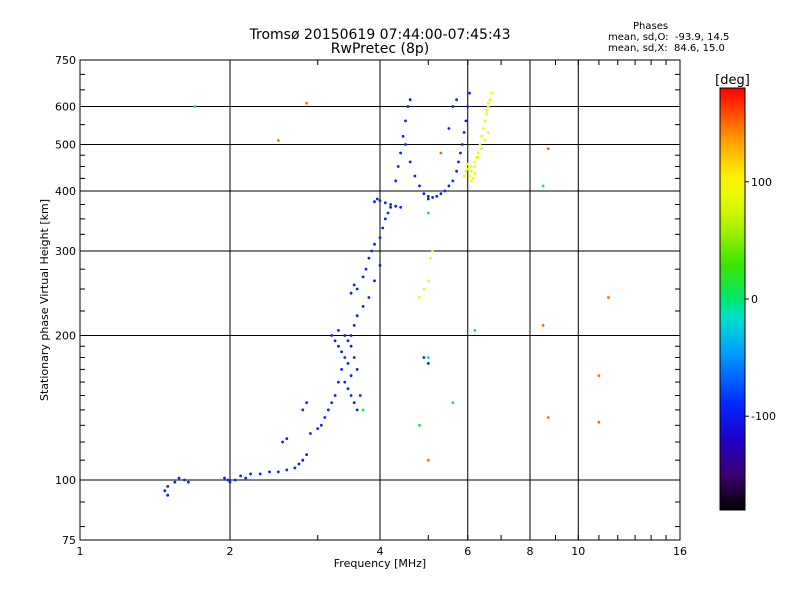 The image size is (800, 600). Describe the element at coordinates (467, 551) in the screenshot. I see `x-tick-label: 6` at that location.